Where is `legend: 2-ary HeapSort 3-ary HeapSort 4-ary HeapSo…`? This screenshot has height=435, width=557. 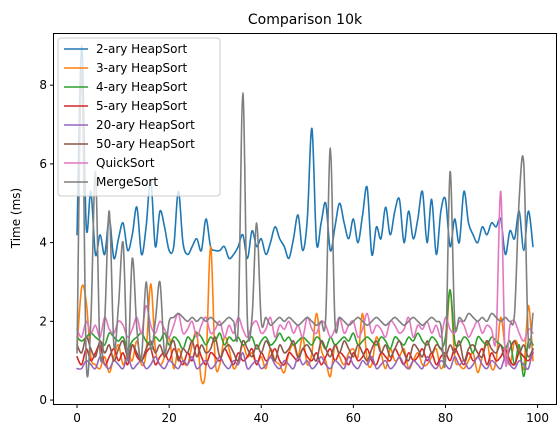 legend: 2-ary HeapSort 3-ary HeapSort 4-ary HeapSo… is located at coordinates (139, 117).